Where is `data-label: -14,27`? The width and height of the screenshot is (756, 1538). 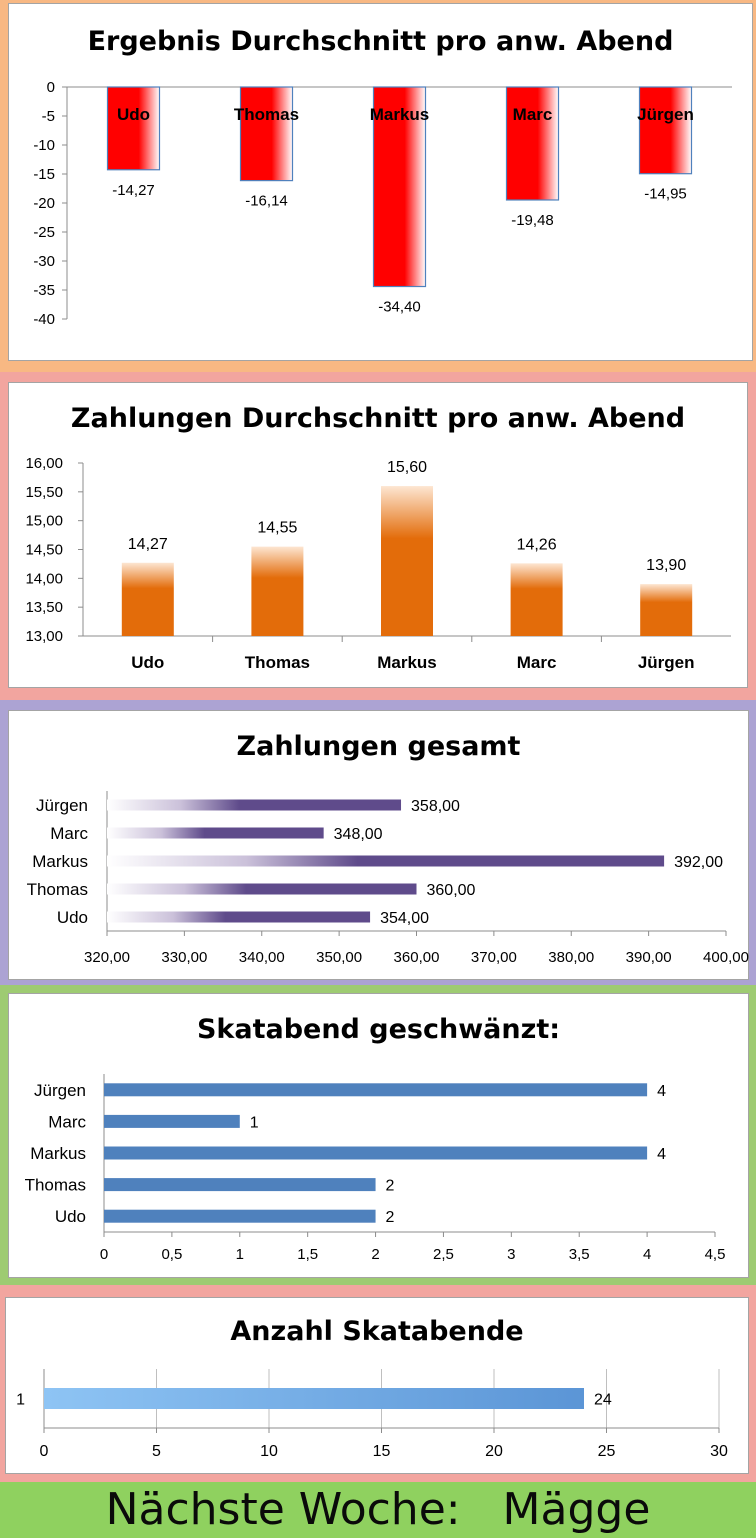
data-label: -14,27 is located at coordinates (133, 190).